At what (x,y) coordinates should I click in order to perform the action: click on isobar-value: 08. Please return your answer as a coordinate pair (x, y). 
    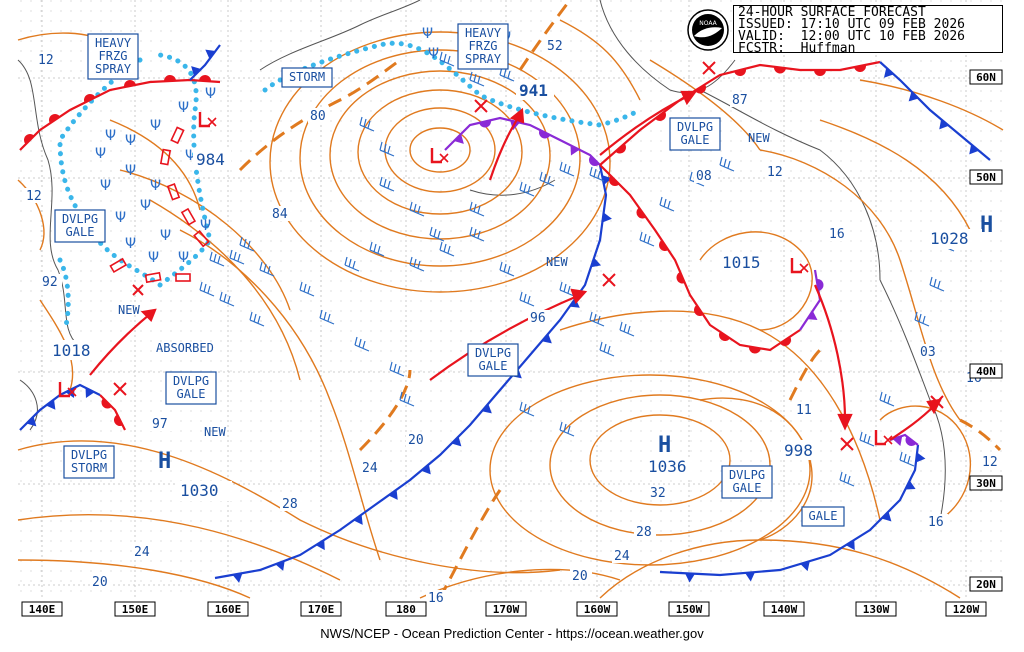
    Looking at the image, I should click on (705, 176).